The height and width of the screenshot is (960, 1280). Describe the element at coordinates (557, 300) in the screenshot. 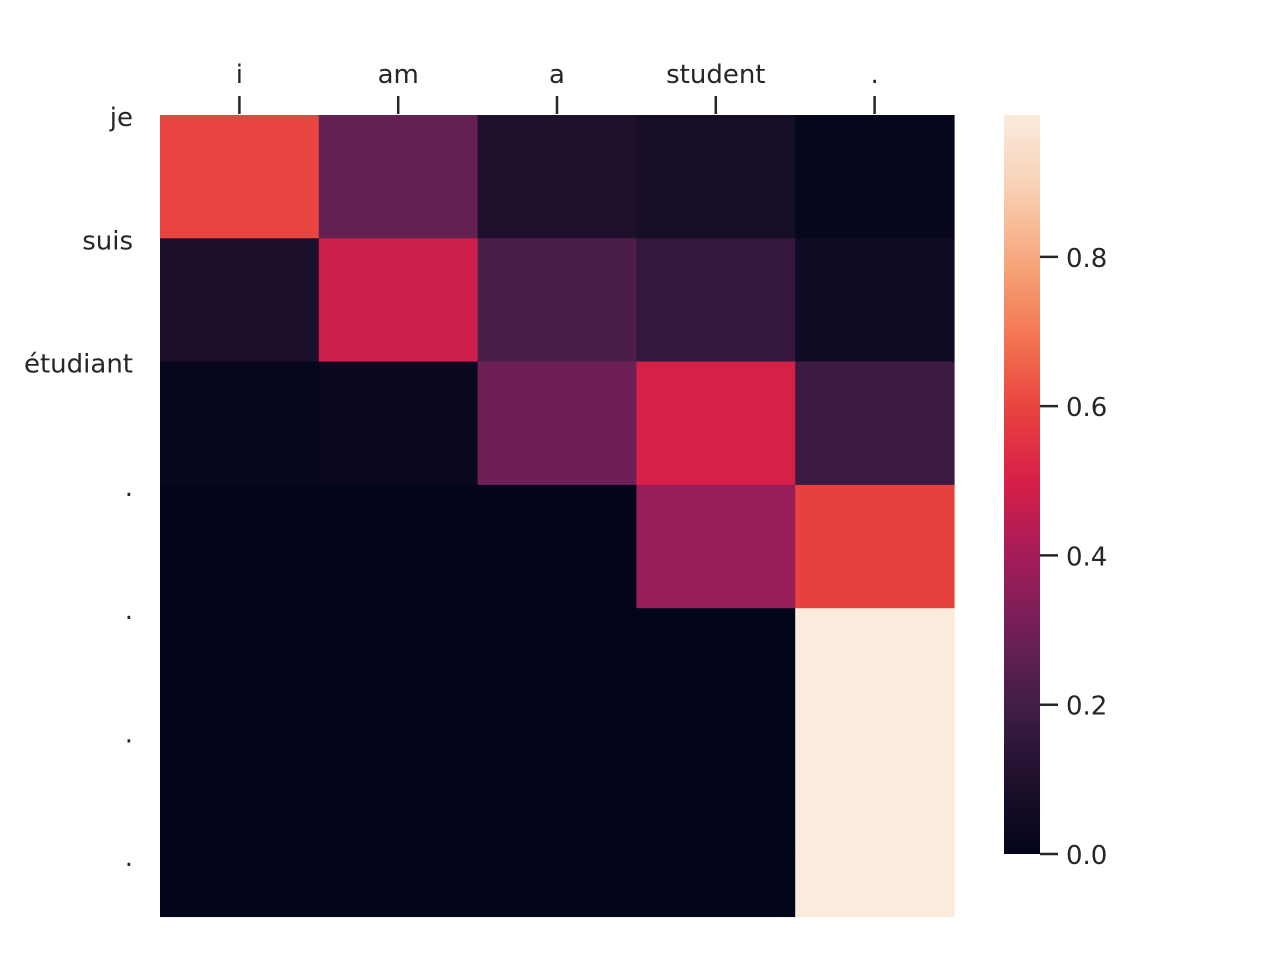

I see `cell-r1-c2` at that location.